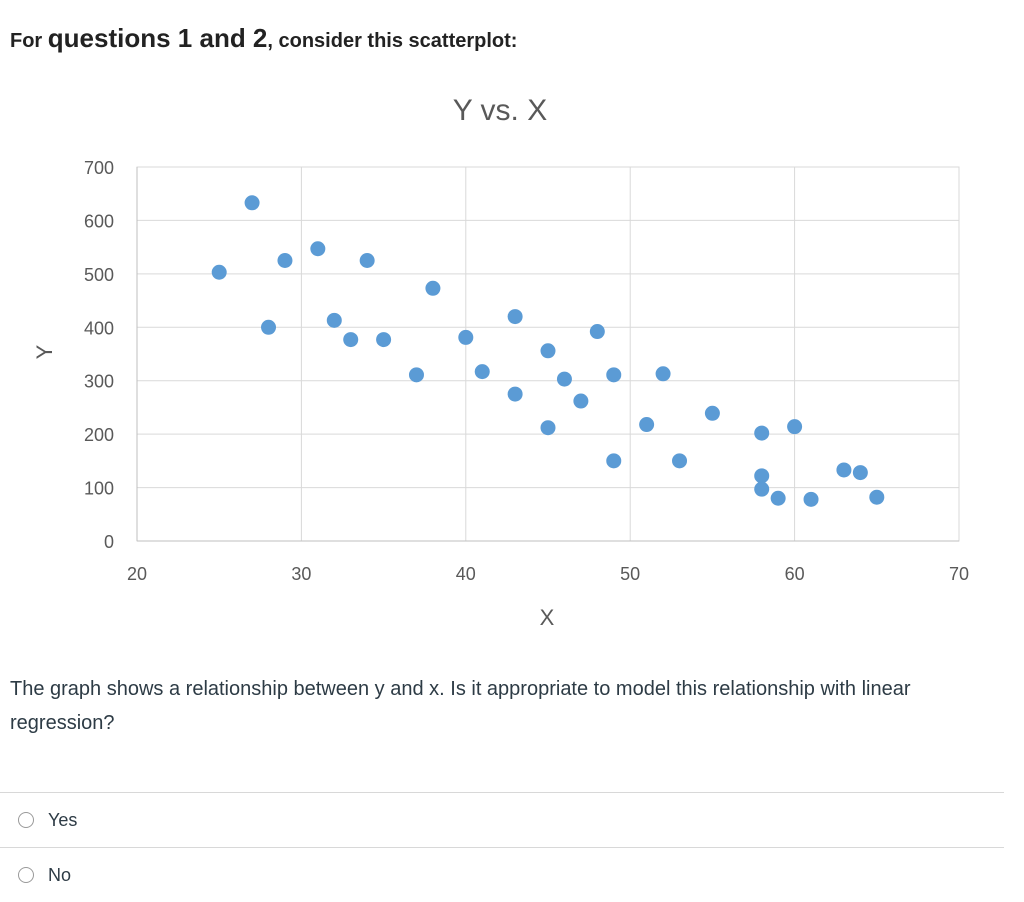 This screenshot has width=1024, height=902. Describe the element at coordinates (500, 110) in the screenshot. I see `chart-title: Y vs. X` at that location.